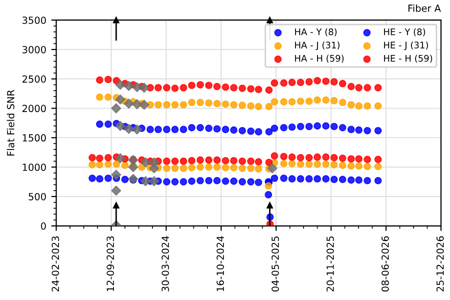 This screenshot has height=300, width=450. I want to click on legend-label: HE - Y (8), so click(405, 32).